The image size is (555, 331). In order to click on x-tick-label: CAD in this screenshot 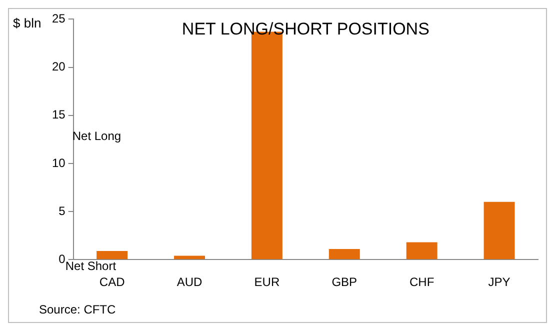, I will do `click(112, 282)`.